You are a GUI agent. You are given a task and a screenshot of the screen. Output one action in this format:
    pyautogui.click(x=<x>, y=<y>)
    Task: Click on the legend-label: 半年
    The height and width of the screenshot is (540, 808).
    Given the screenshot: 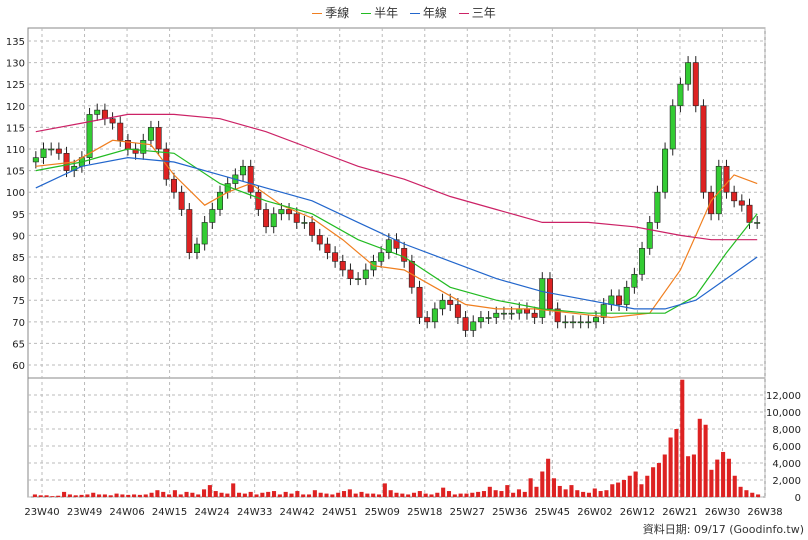 What is the action you would take?
    pyautogui.click(x=386, y=13)
    